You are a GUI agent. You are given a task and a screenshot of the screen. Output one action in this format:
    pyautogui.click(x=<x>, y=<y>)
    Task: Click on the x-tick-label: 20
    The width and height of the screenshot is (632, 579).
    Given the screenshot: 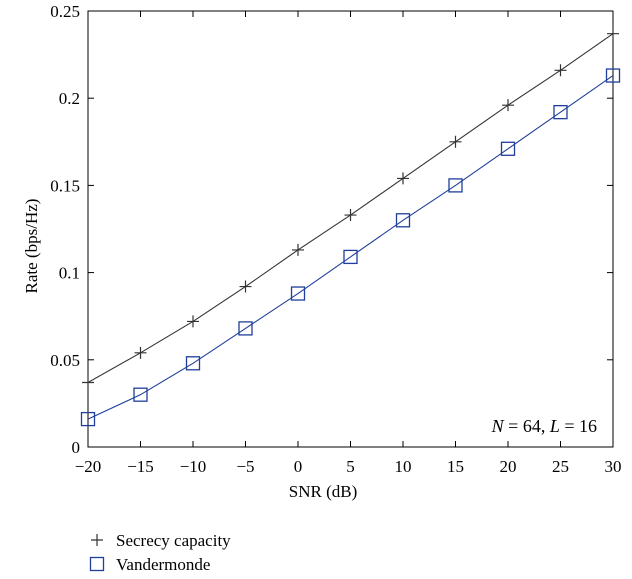 What is the action you would take?
    pyautogui.click(x=508, y=466)
    